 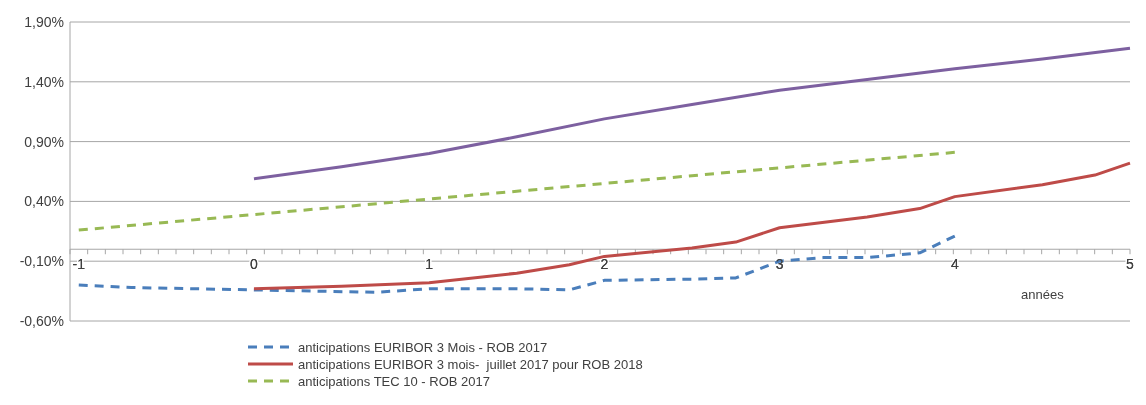 I want to click on y-tick-label: -0,10%, so click(x=41, y=261).